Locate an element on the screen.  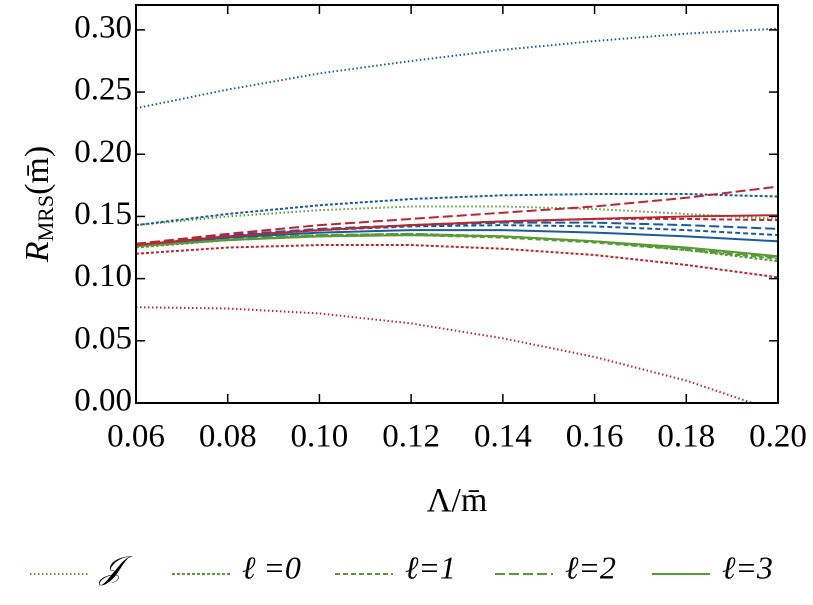
legend-label: ℓ=1 is located at coordinates (430, 567).